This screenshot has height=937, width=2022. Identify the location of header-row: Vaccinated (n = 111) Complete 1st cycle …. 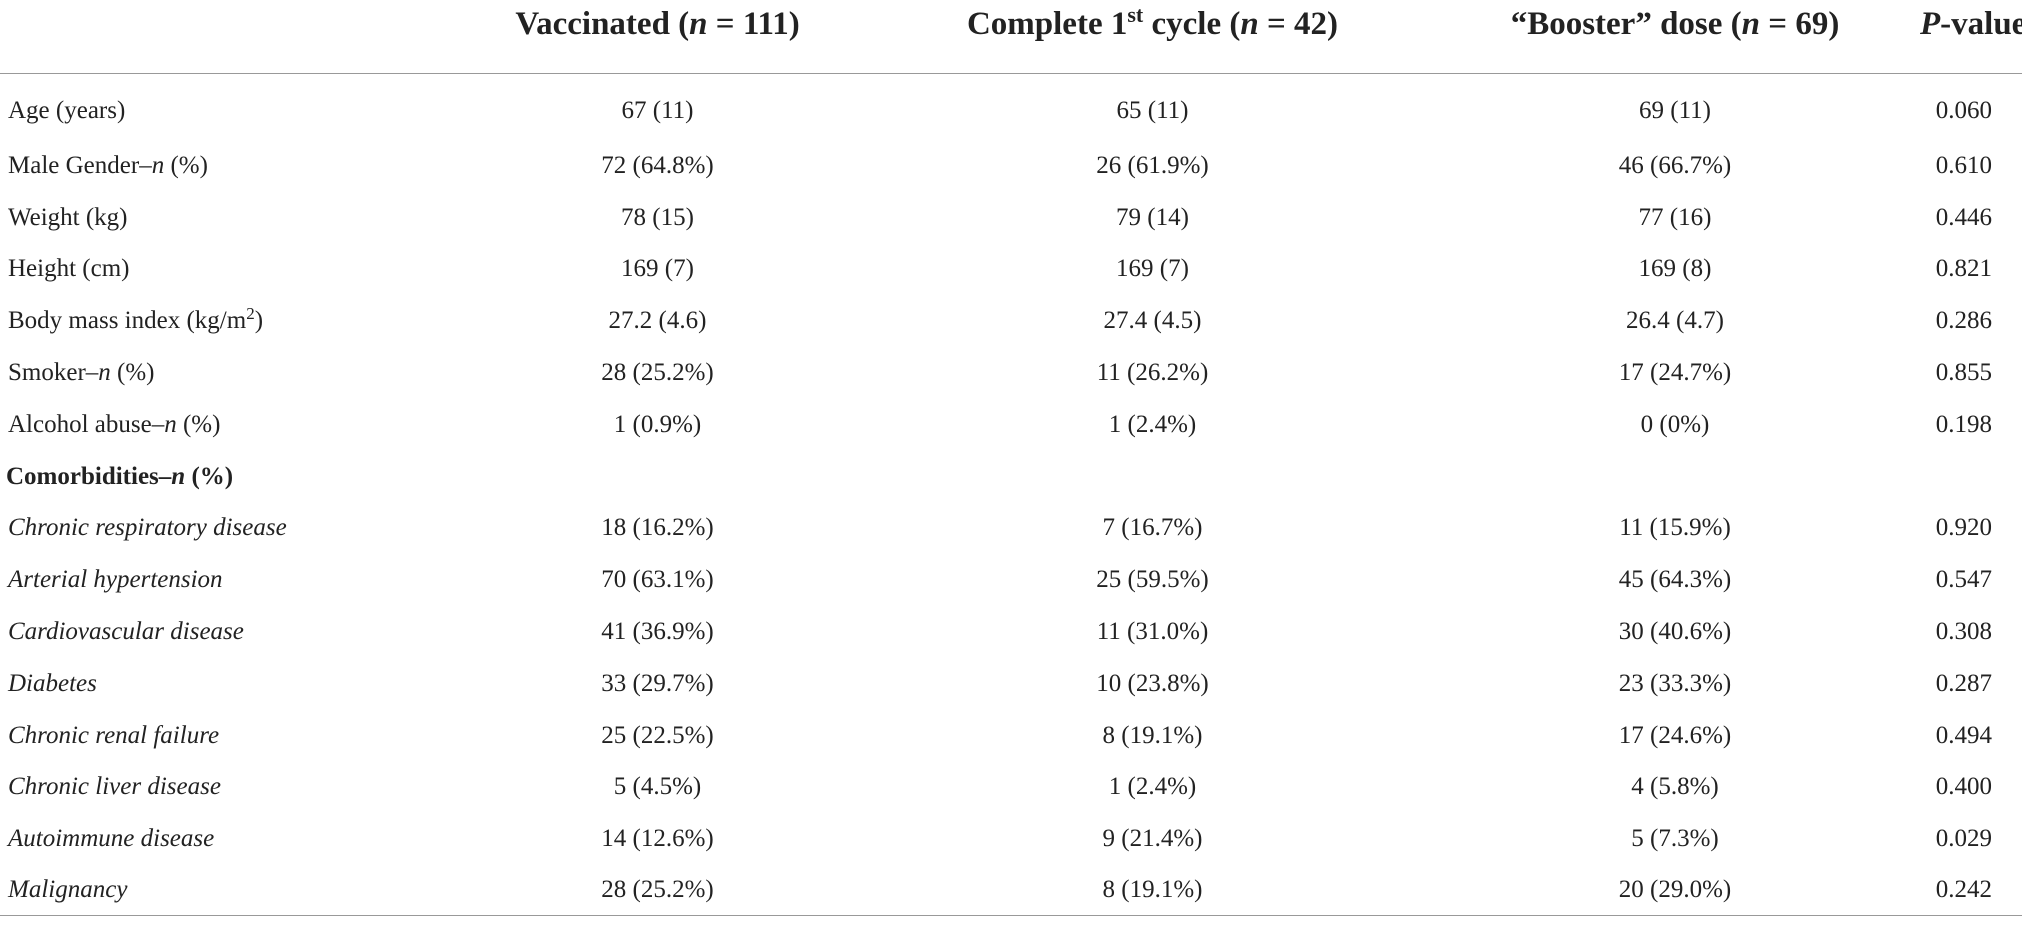
(1011, 37).